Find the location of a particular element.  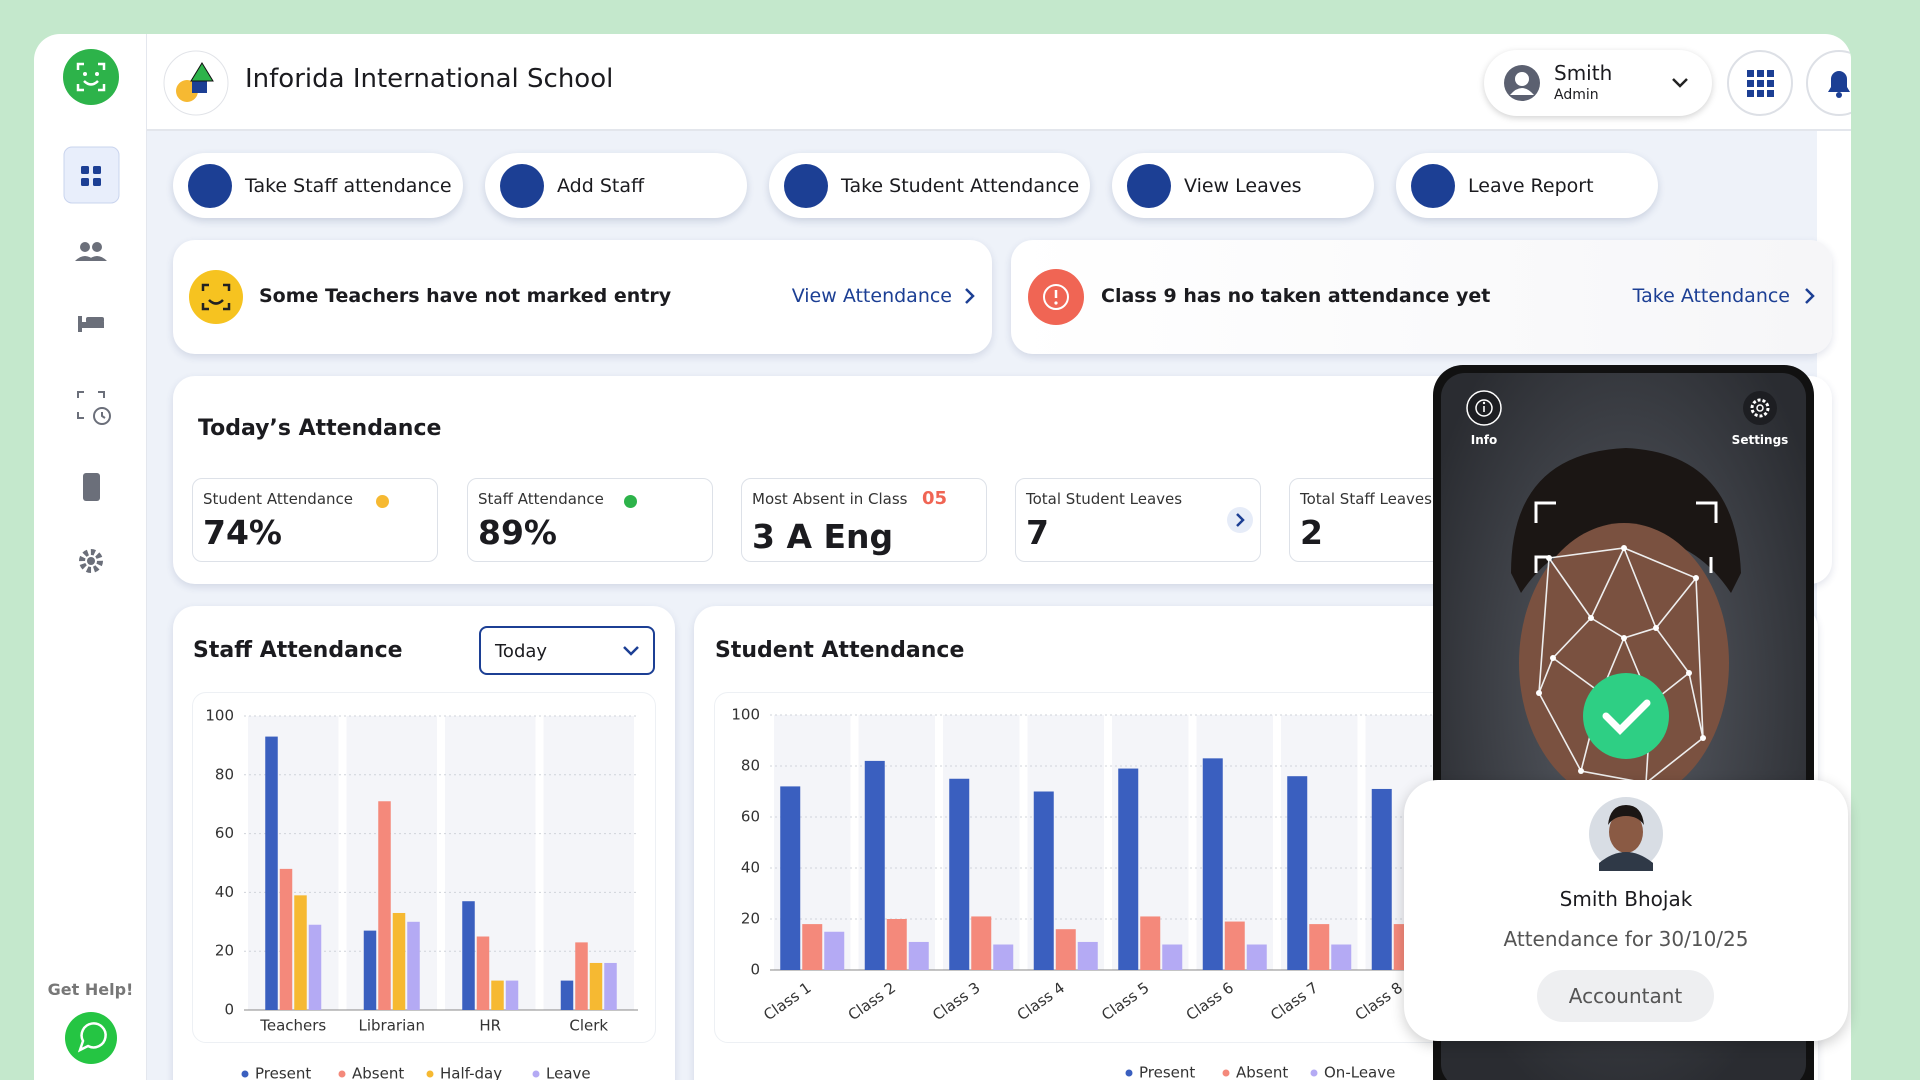

stat-badge: 05 is located at coordinates (935, 498).